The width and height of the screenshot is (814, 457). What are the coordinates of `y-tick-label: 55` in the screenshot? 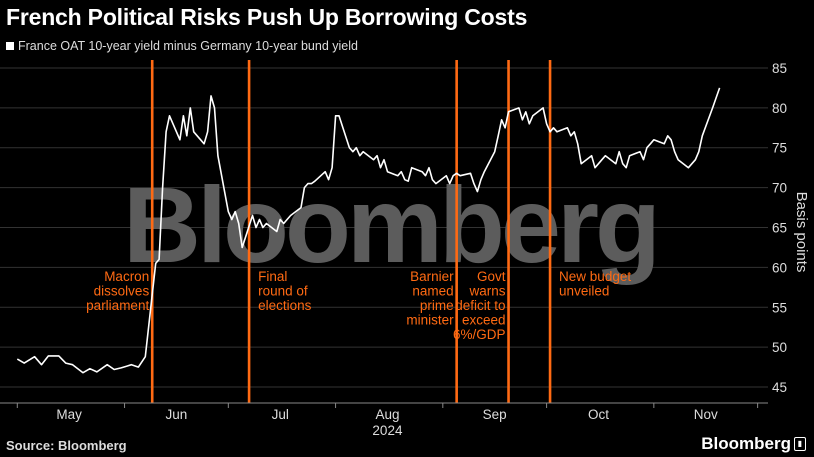 It's located at (779, 307).